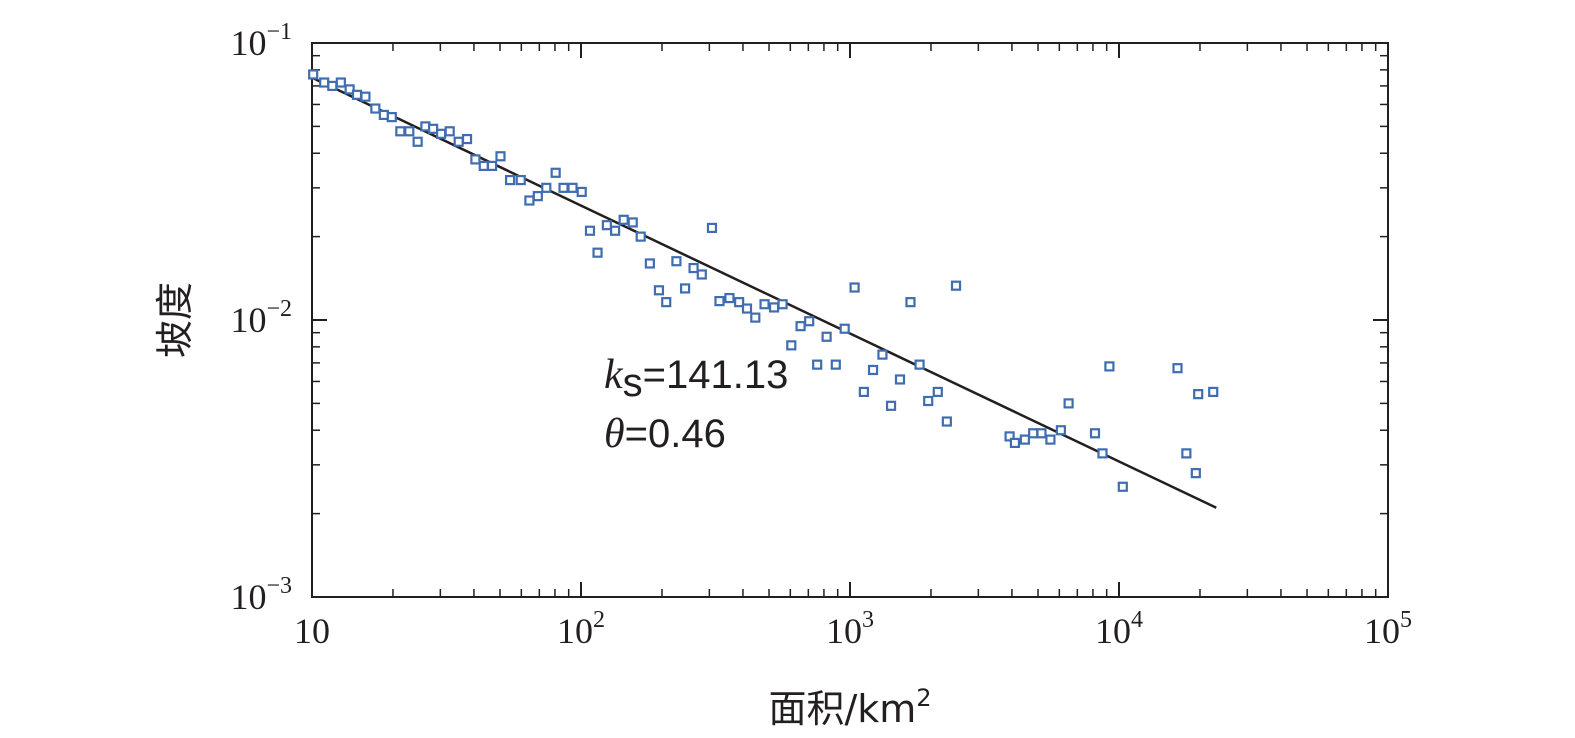  I want to click on theta-annotation: θ=0.46, so click(665, 434).